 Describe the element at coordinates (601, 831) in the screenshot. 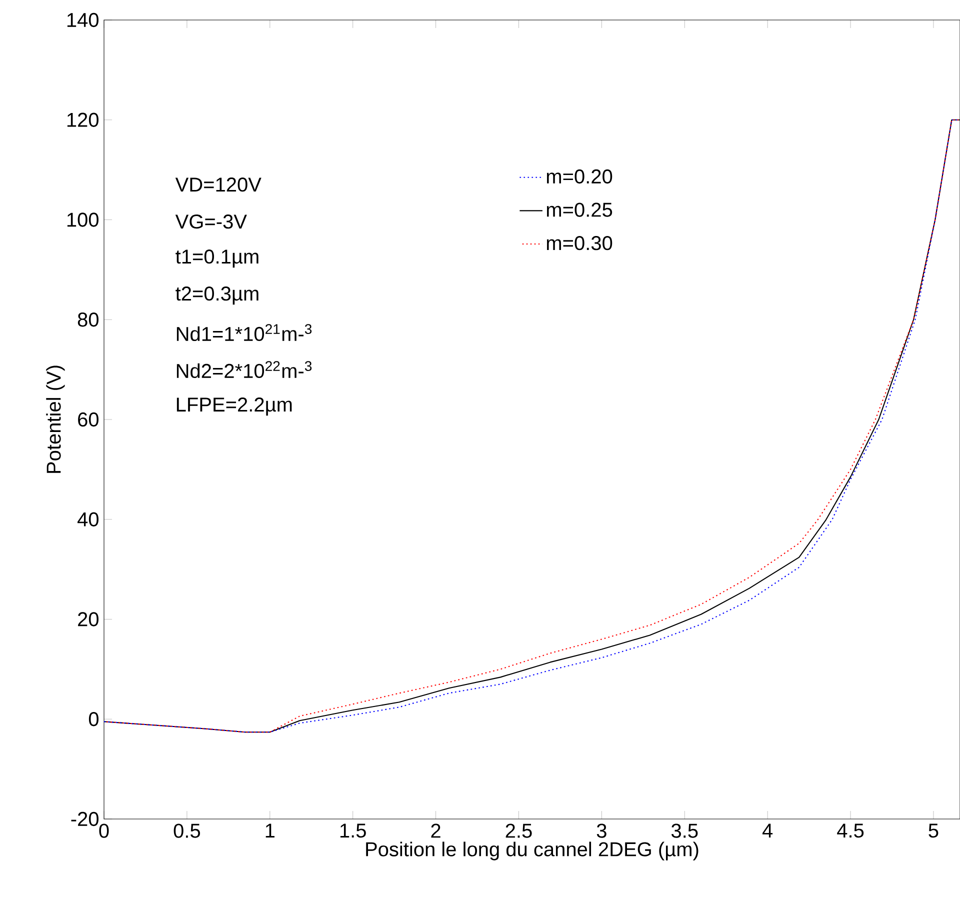

I see `x-tick-label: 3` at that location.